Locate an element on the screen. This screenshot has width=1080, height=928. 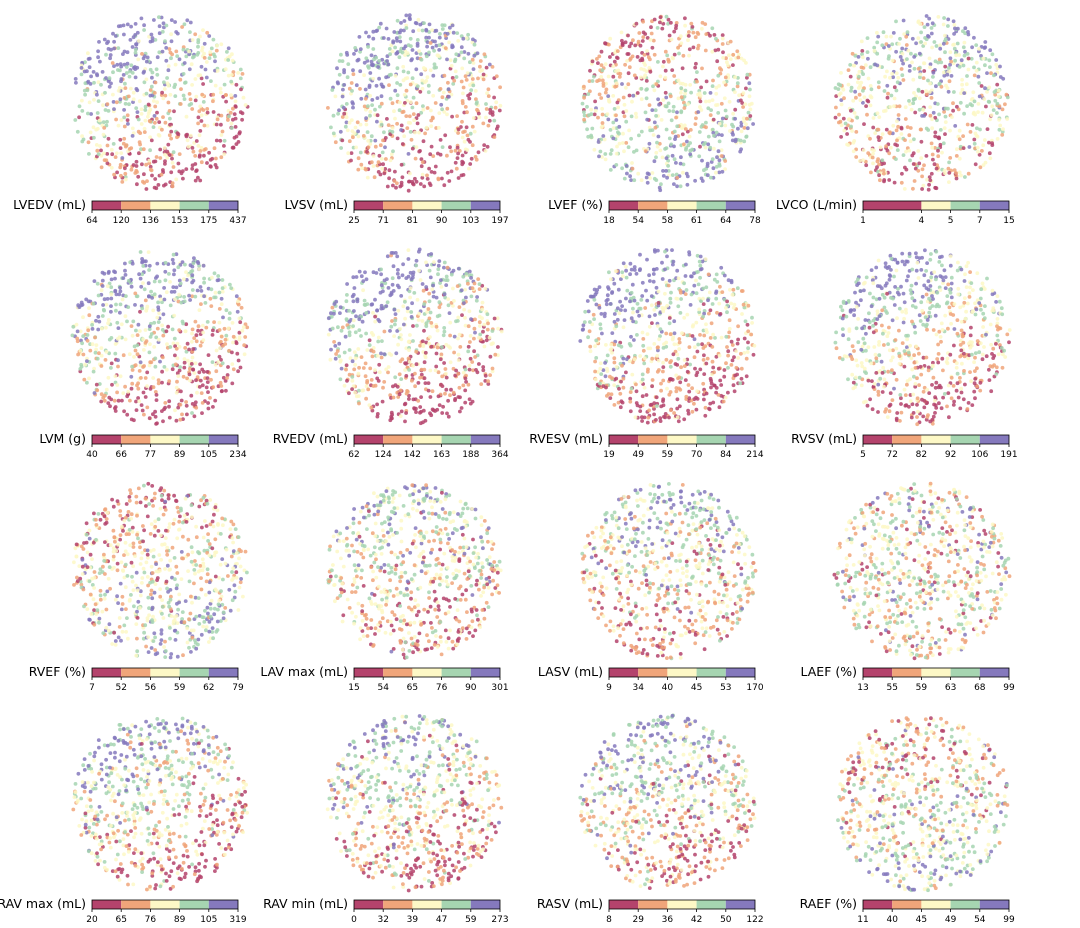
colorbar-tick-label: 364 is located at coordinates (499, 455).